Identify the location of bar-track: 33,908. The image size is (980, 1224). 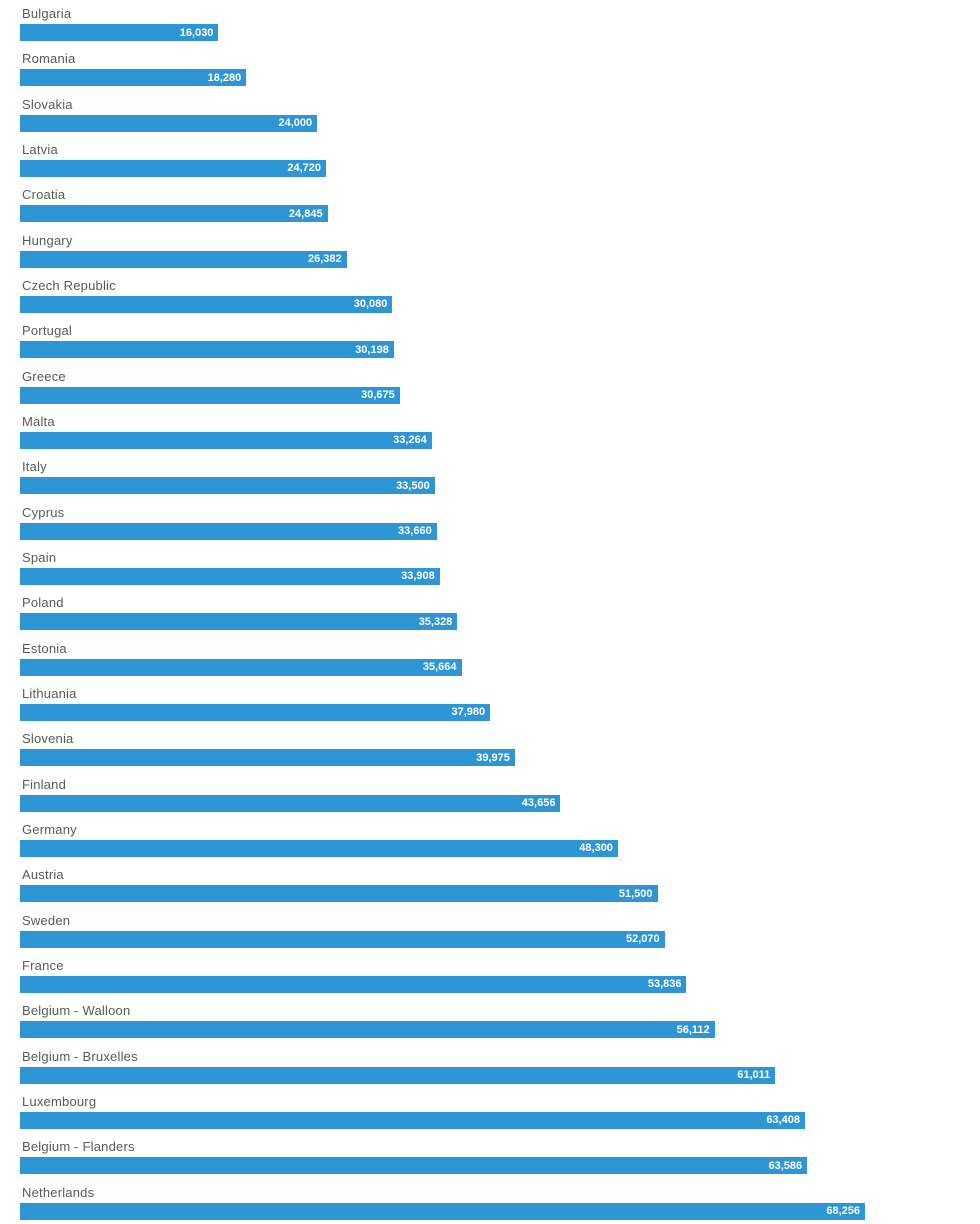
(442, 576).